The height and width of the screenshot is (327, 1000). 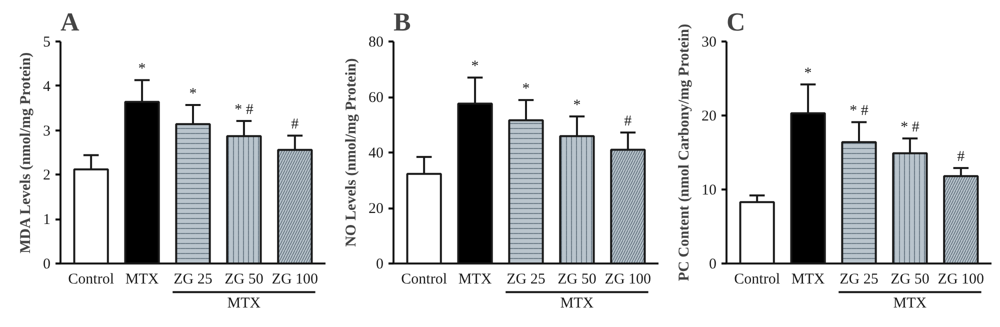 I want to click on y-tick-label: 80, so click(x=376, y=42).